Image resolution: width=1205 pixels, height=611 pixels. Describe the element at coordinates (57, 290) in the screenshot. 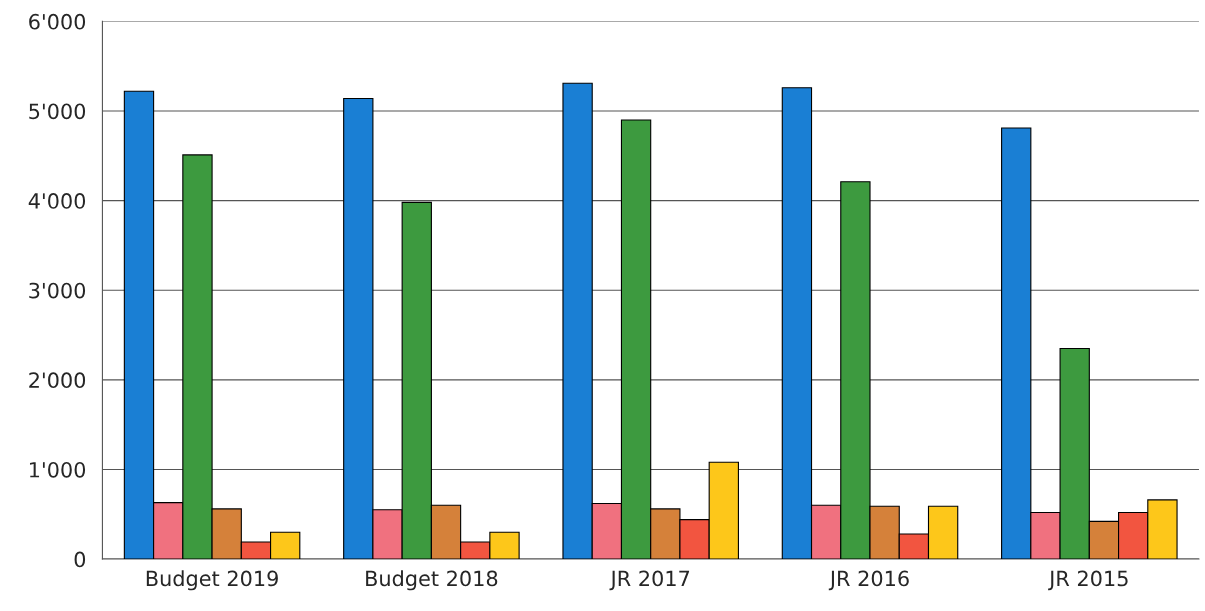

I see `y-tick-label: 3'000` at that location.